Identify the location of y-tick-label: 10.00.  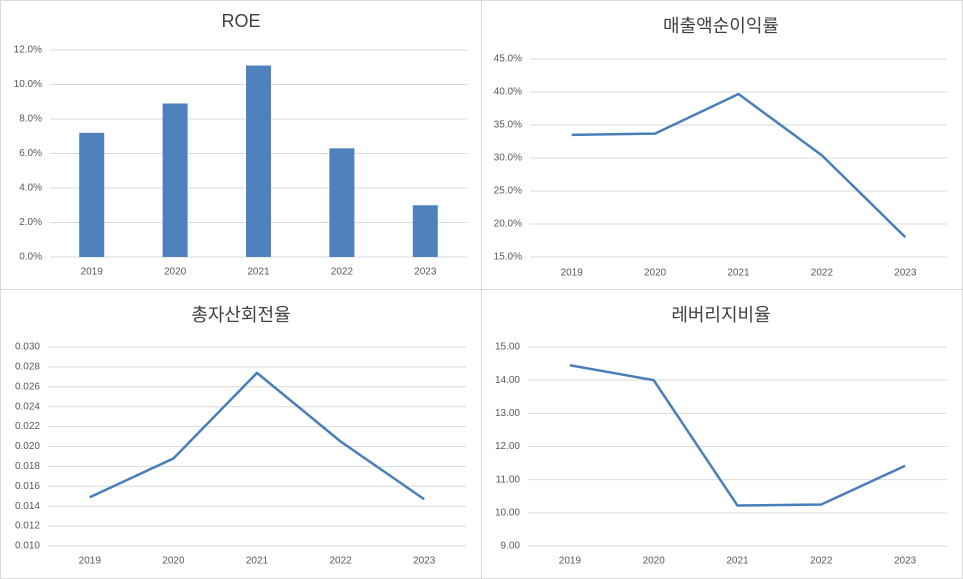
(507, 512).